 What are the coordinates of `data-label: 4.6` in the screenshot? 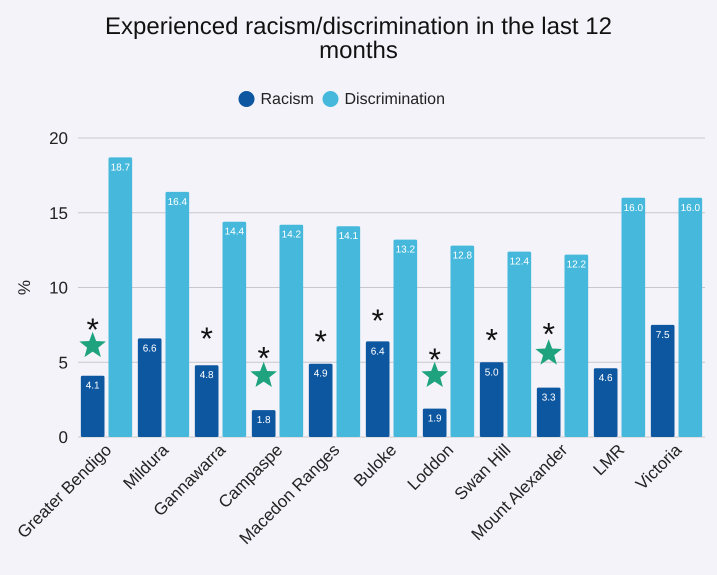 It's located at (606, 378).